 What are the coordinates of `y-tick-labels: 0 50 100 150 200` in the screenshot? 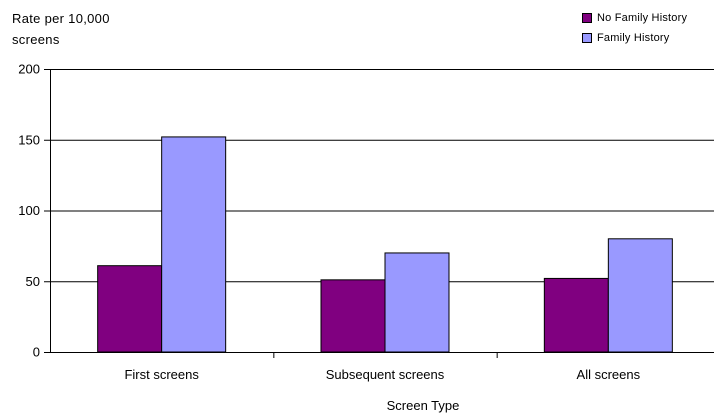 It's located at (29, 211).